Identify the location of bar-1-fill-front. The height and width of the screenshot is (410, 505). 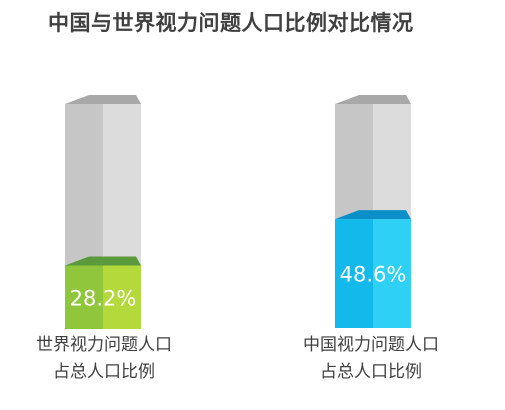
(354, 273).